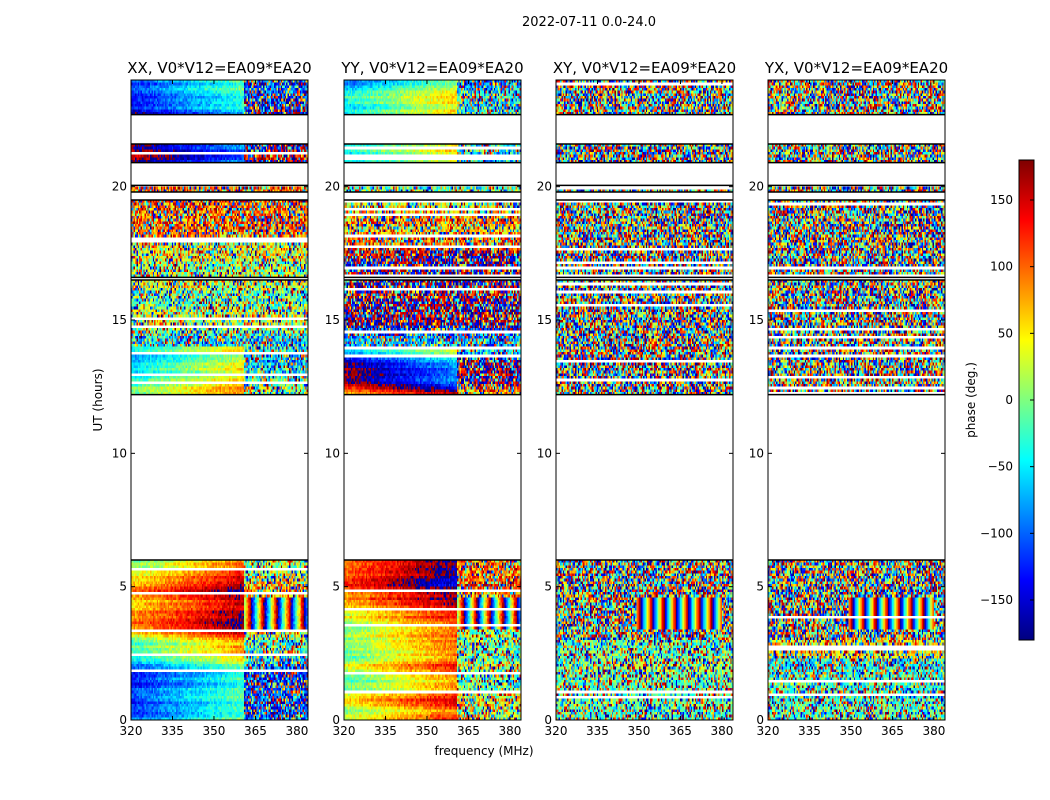  Describe the element at coordinates (483, 751) in the screenshot. I see `x-axis-label: frequency (MHz)` at that location.